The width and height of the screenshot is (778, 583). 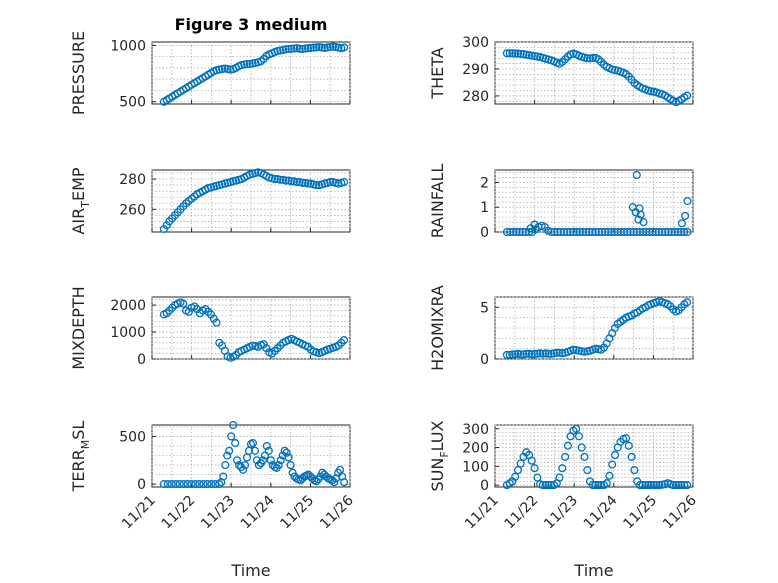 I want to click on y-tick-label: 5, so click(x=484, y=308).